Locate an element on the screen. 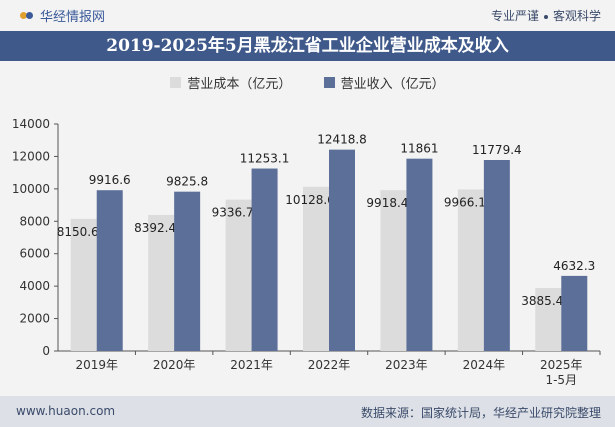  legend: 营业成本（亿元） 营业收入（亿元） is located at coordinates (307, 82).